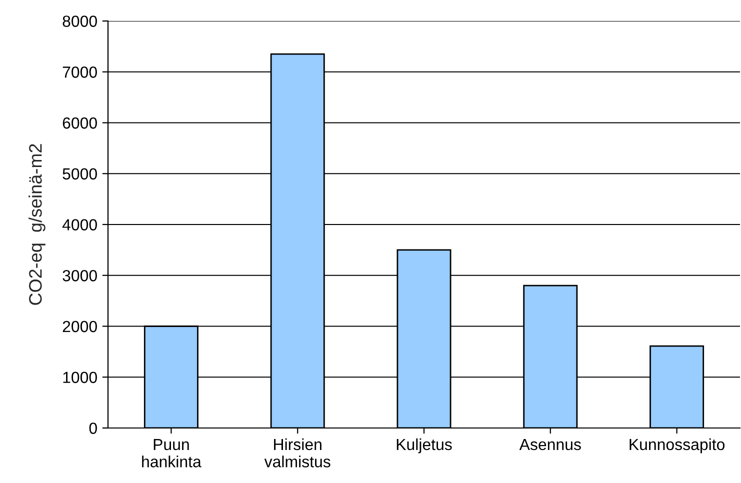 The width and height of the screenshot is (741, 483). Describe the element at coordinates (79, 21) in the screenshot. I see `y-tick-label: 8000` at that location.